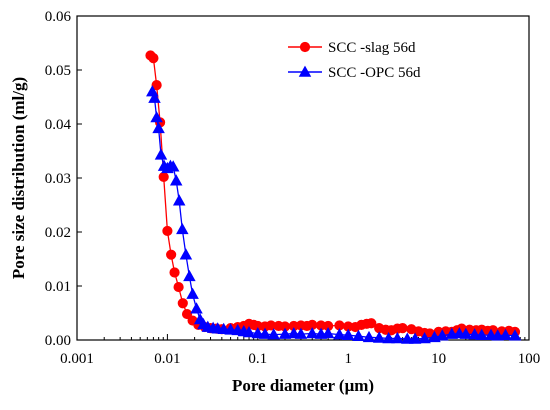 The height and width of the screenshot is (410, 550). What do you see at coordinates (58, 287) in the screenshot?
I see `y-tick-label: 0.01` at bounding box center [58, 287].